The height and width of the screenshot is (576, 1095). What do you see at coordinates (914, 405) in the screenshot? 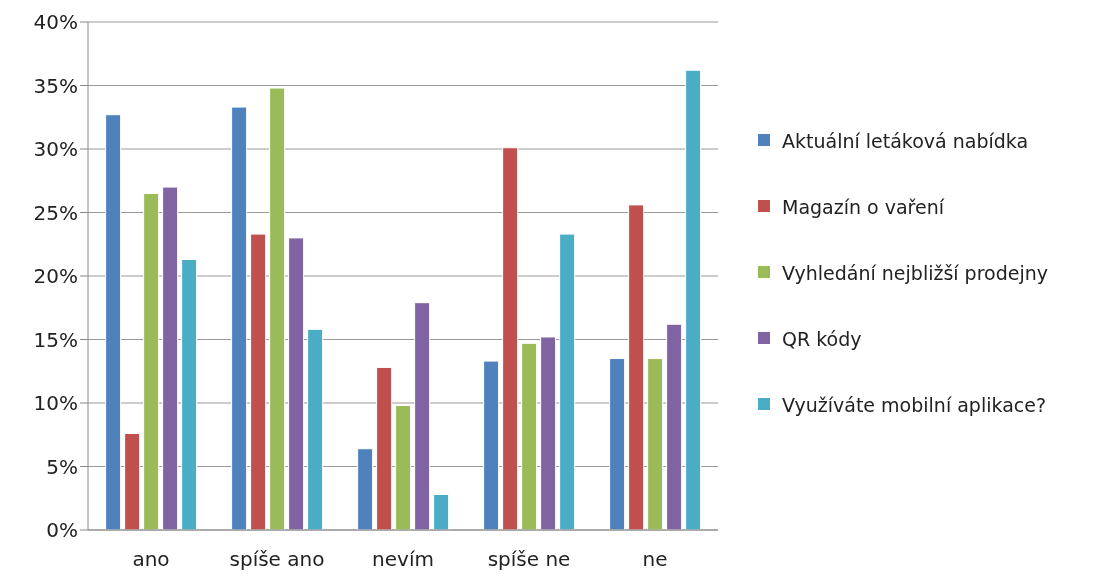
I see `legend-label: Využíváte mobilní aplikace?` at bounding box center [914, 405].